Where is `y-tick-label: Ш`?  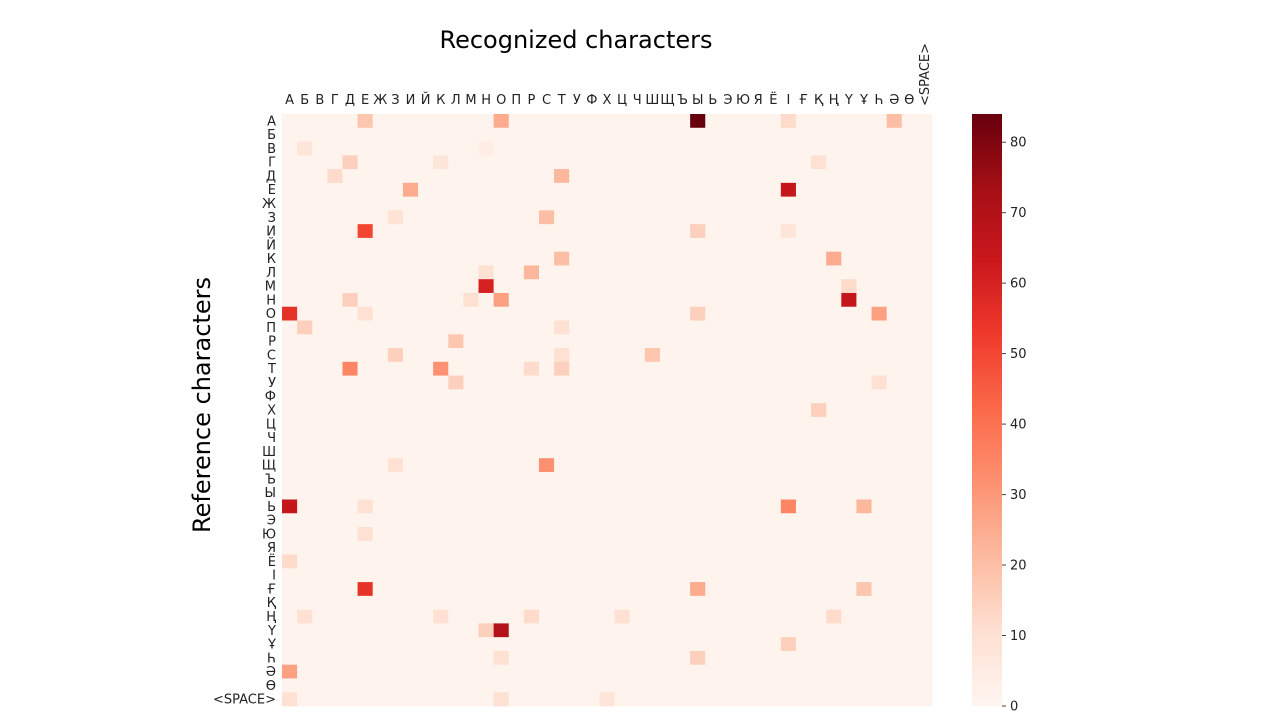
y-tick-label: Ш is located at coordinates (269, 452).